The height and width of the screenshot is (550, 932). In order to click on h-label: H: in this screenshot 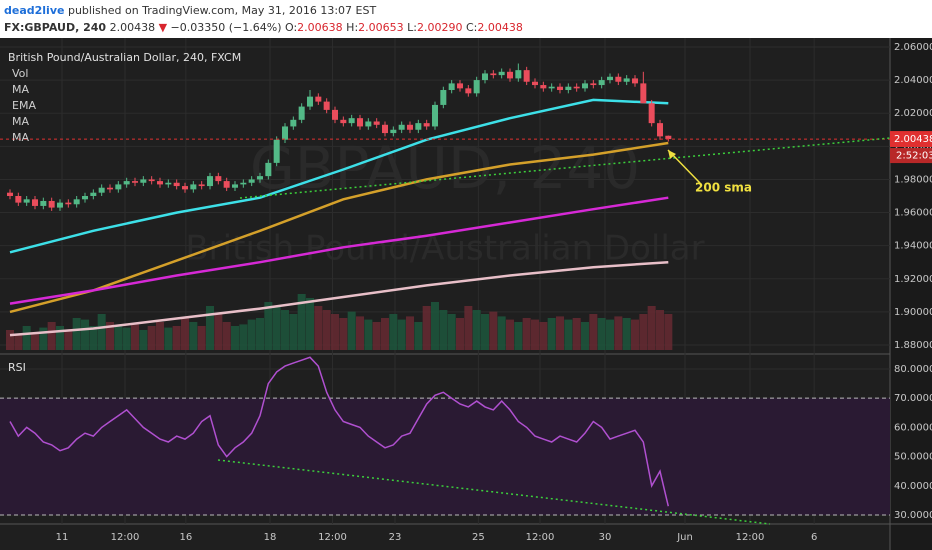, I will do `click(352, 27)`.